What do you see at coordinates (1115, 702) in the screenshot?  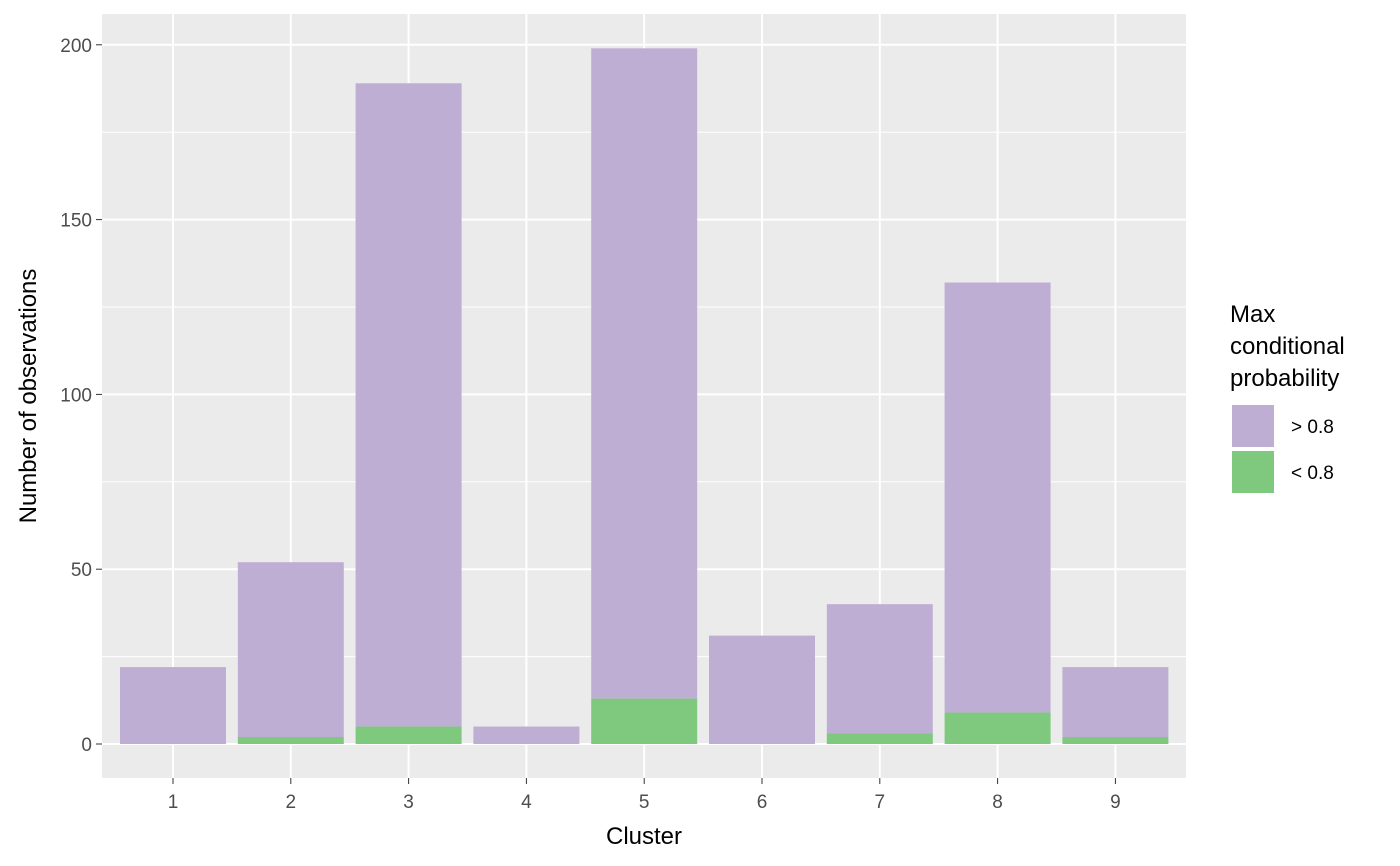 I see `bar-cluster-9-high` at bounding box center [1115, 702].